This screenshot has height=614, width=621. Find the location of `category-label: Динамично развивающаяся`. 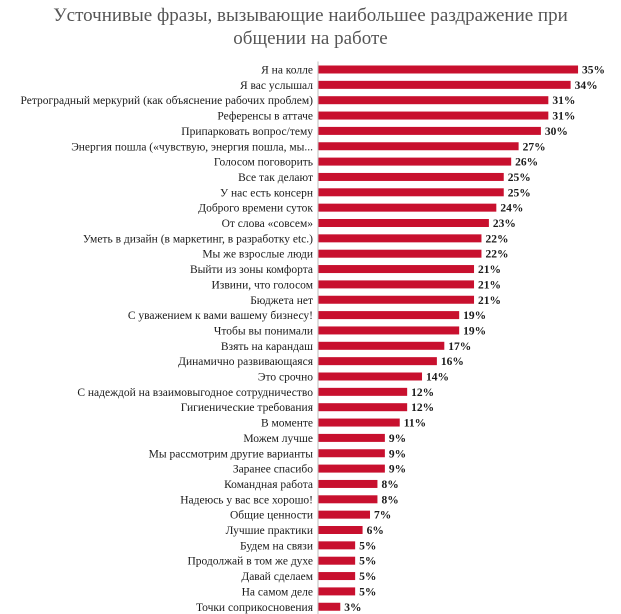

category-label: Динамично развивающаяся is located at coordinates (246, 362).